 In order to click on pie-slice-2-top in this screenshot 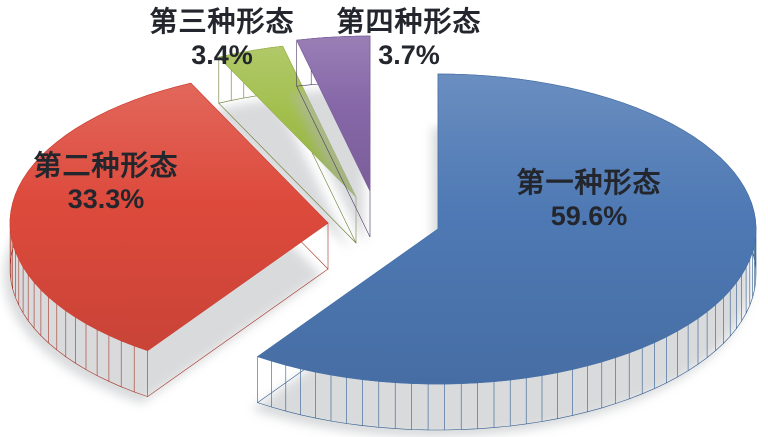, I will do `click(287, 121)`.